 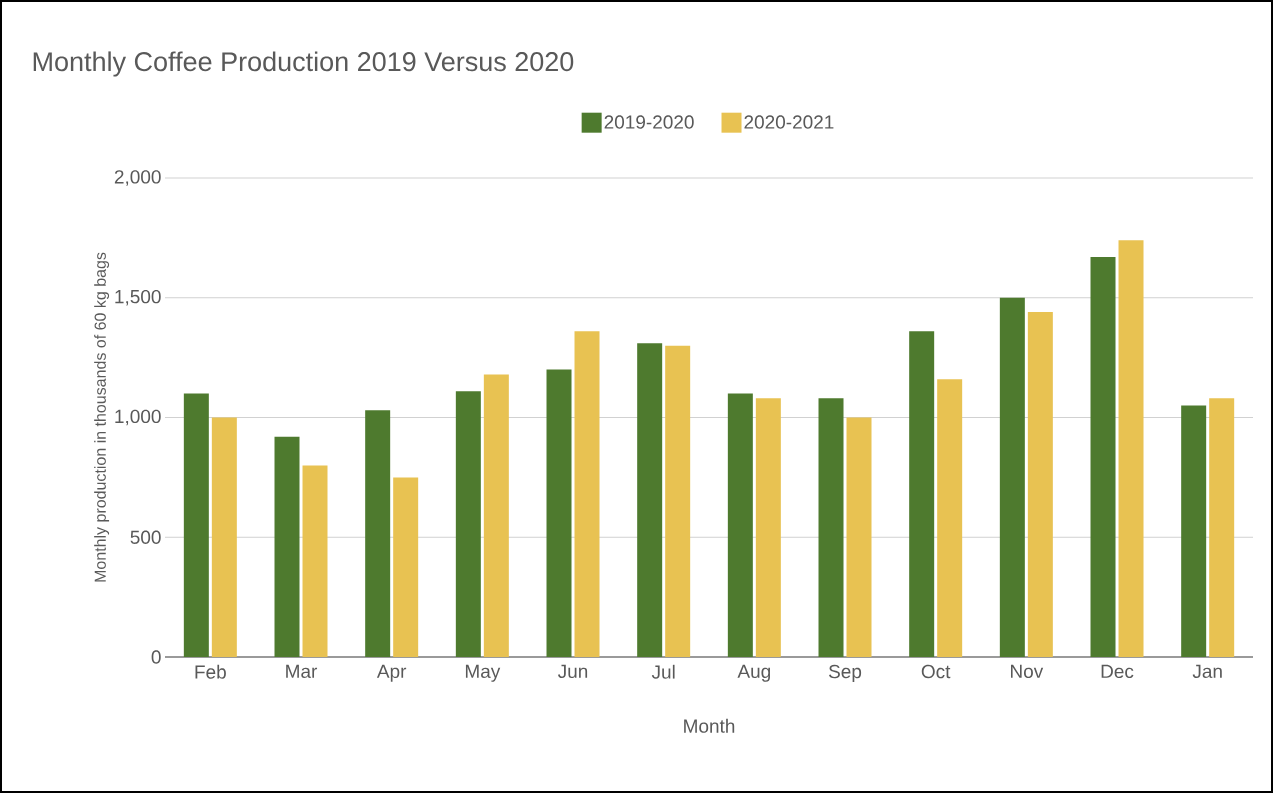 What do you see at coordinates (302, 671) in the screenshot?
I see `x-tick-label: Mar` at bounding box center [302, 671].